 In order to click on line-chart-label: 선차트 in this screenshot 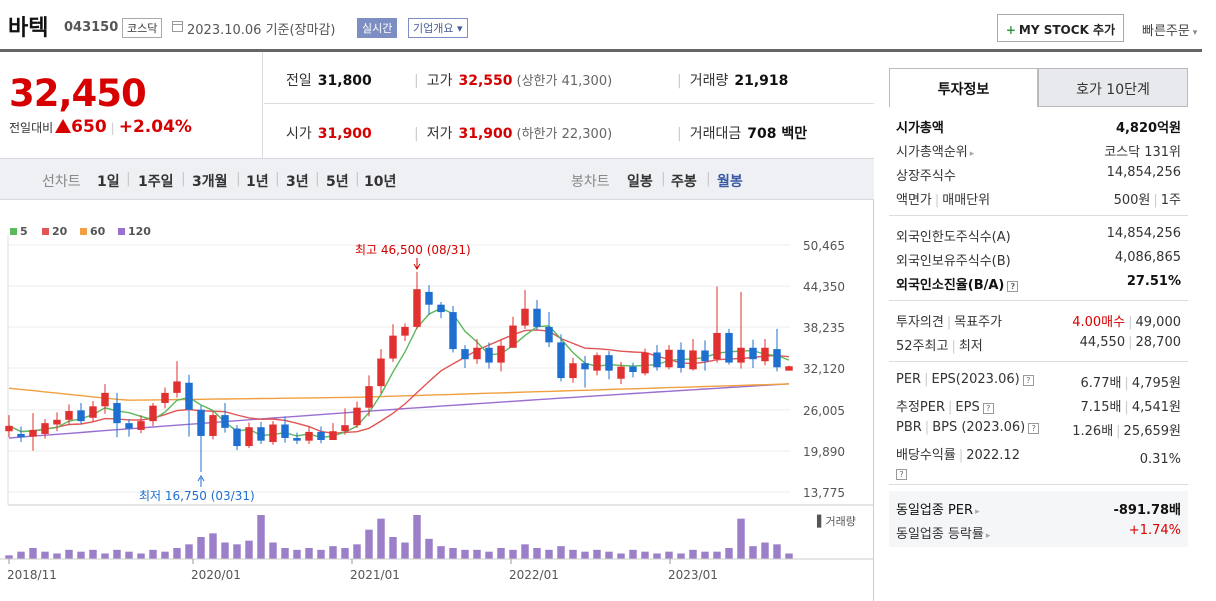, I will do `click(61, 182)`.